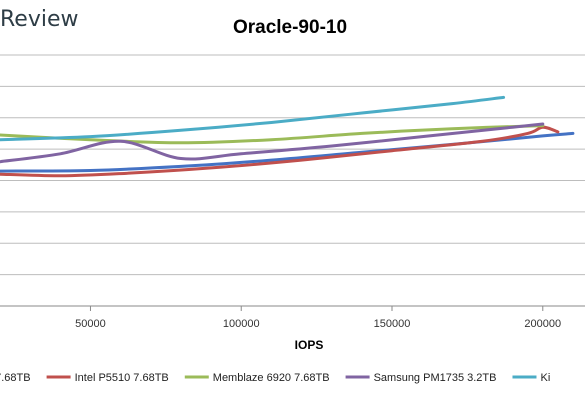 This screenshot has height=401, width=585. I want to click on x-axis: 50000 100000 150000 200000, so click(292, 317).